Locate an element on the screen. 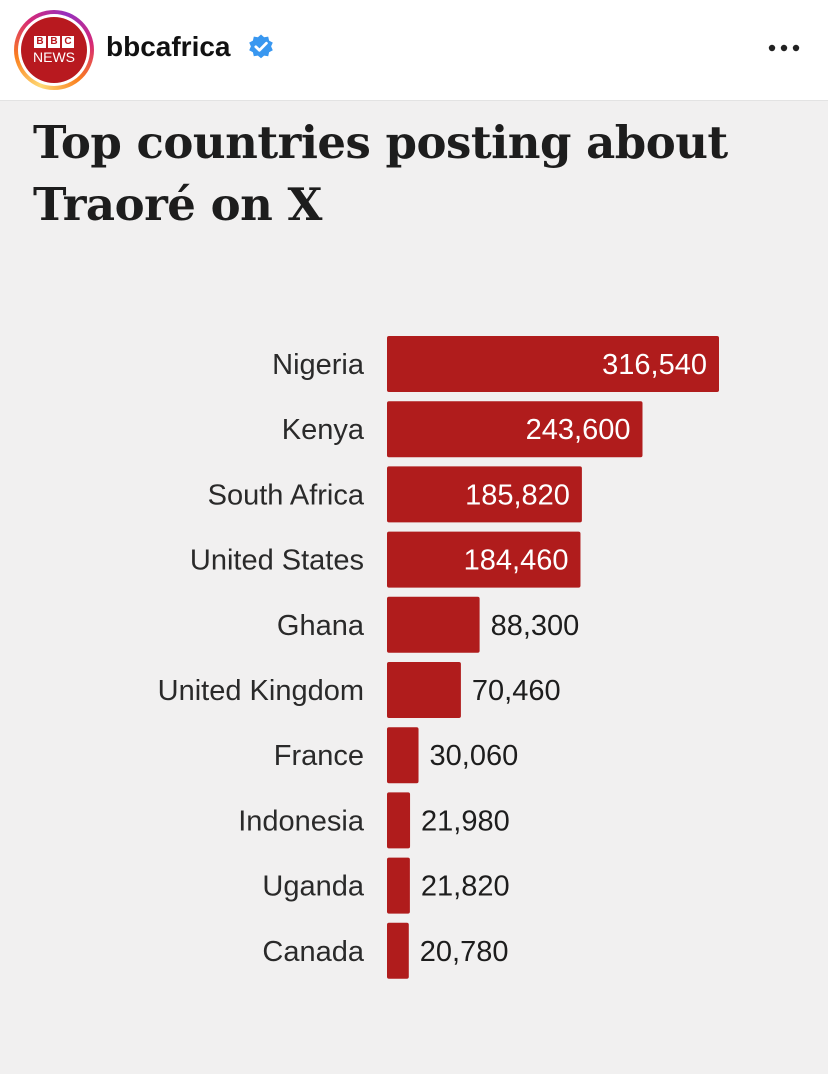 The height and width of the screenshot is (1074, 828). bbc-news-wordmark: NEWS is located at coordinates (54, 57).